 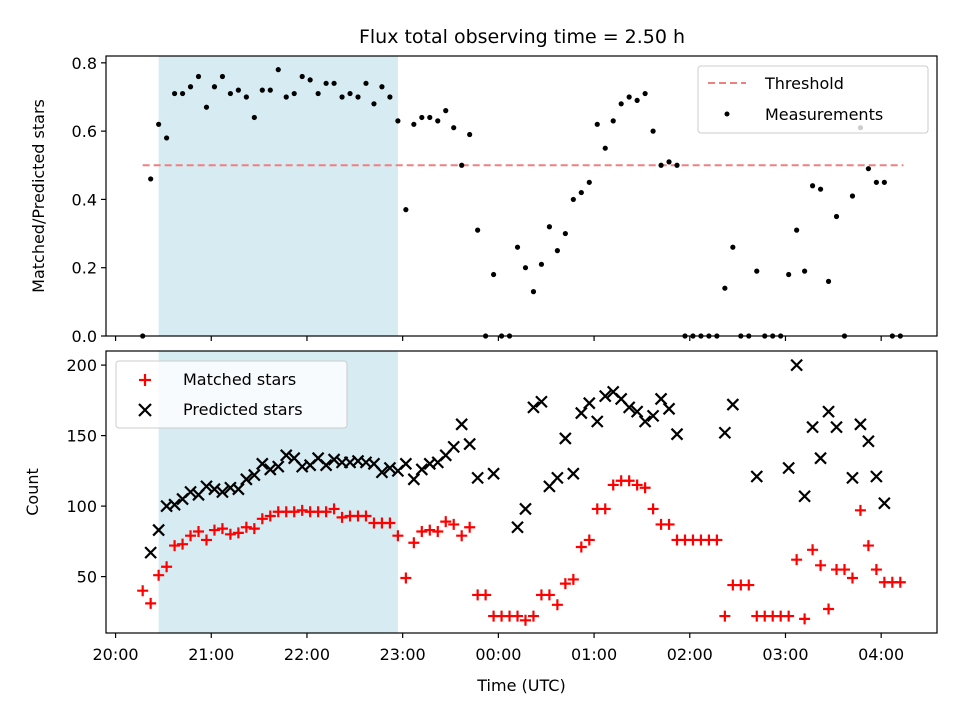 What do you see at coordinates (403, 654) in the screenshot?
I see `bottom-xtick-label-3: 23:00` at bounding box center [403, 654].